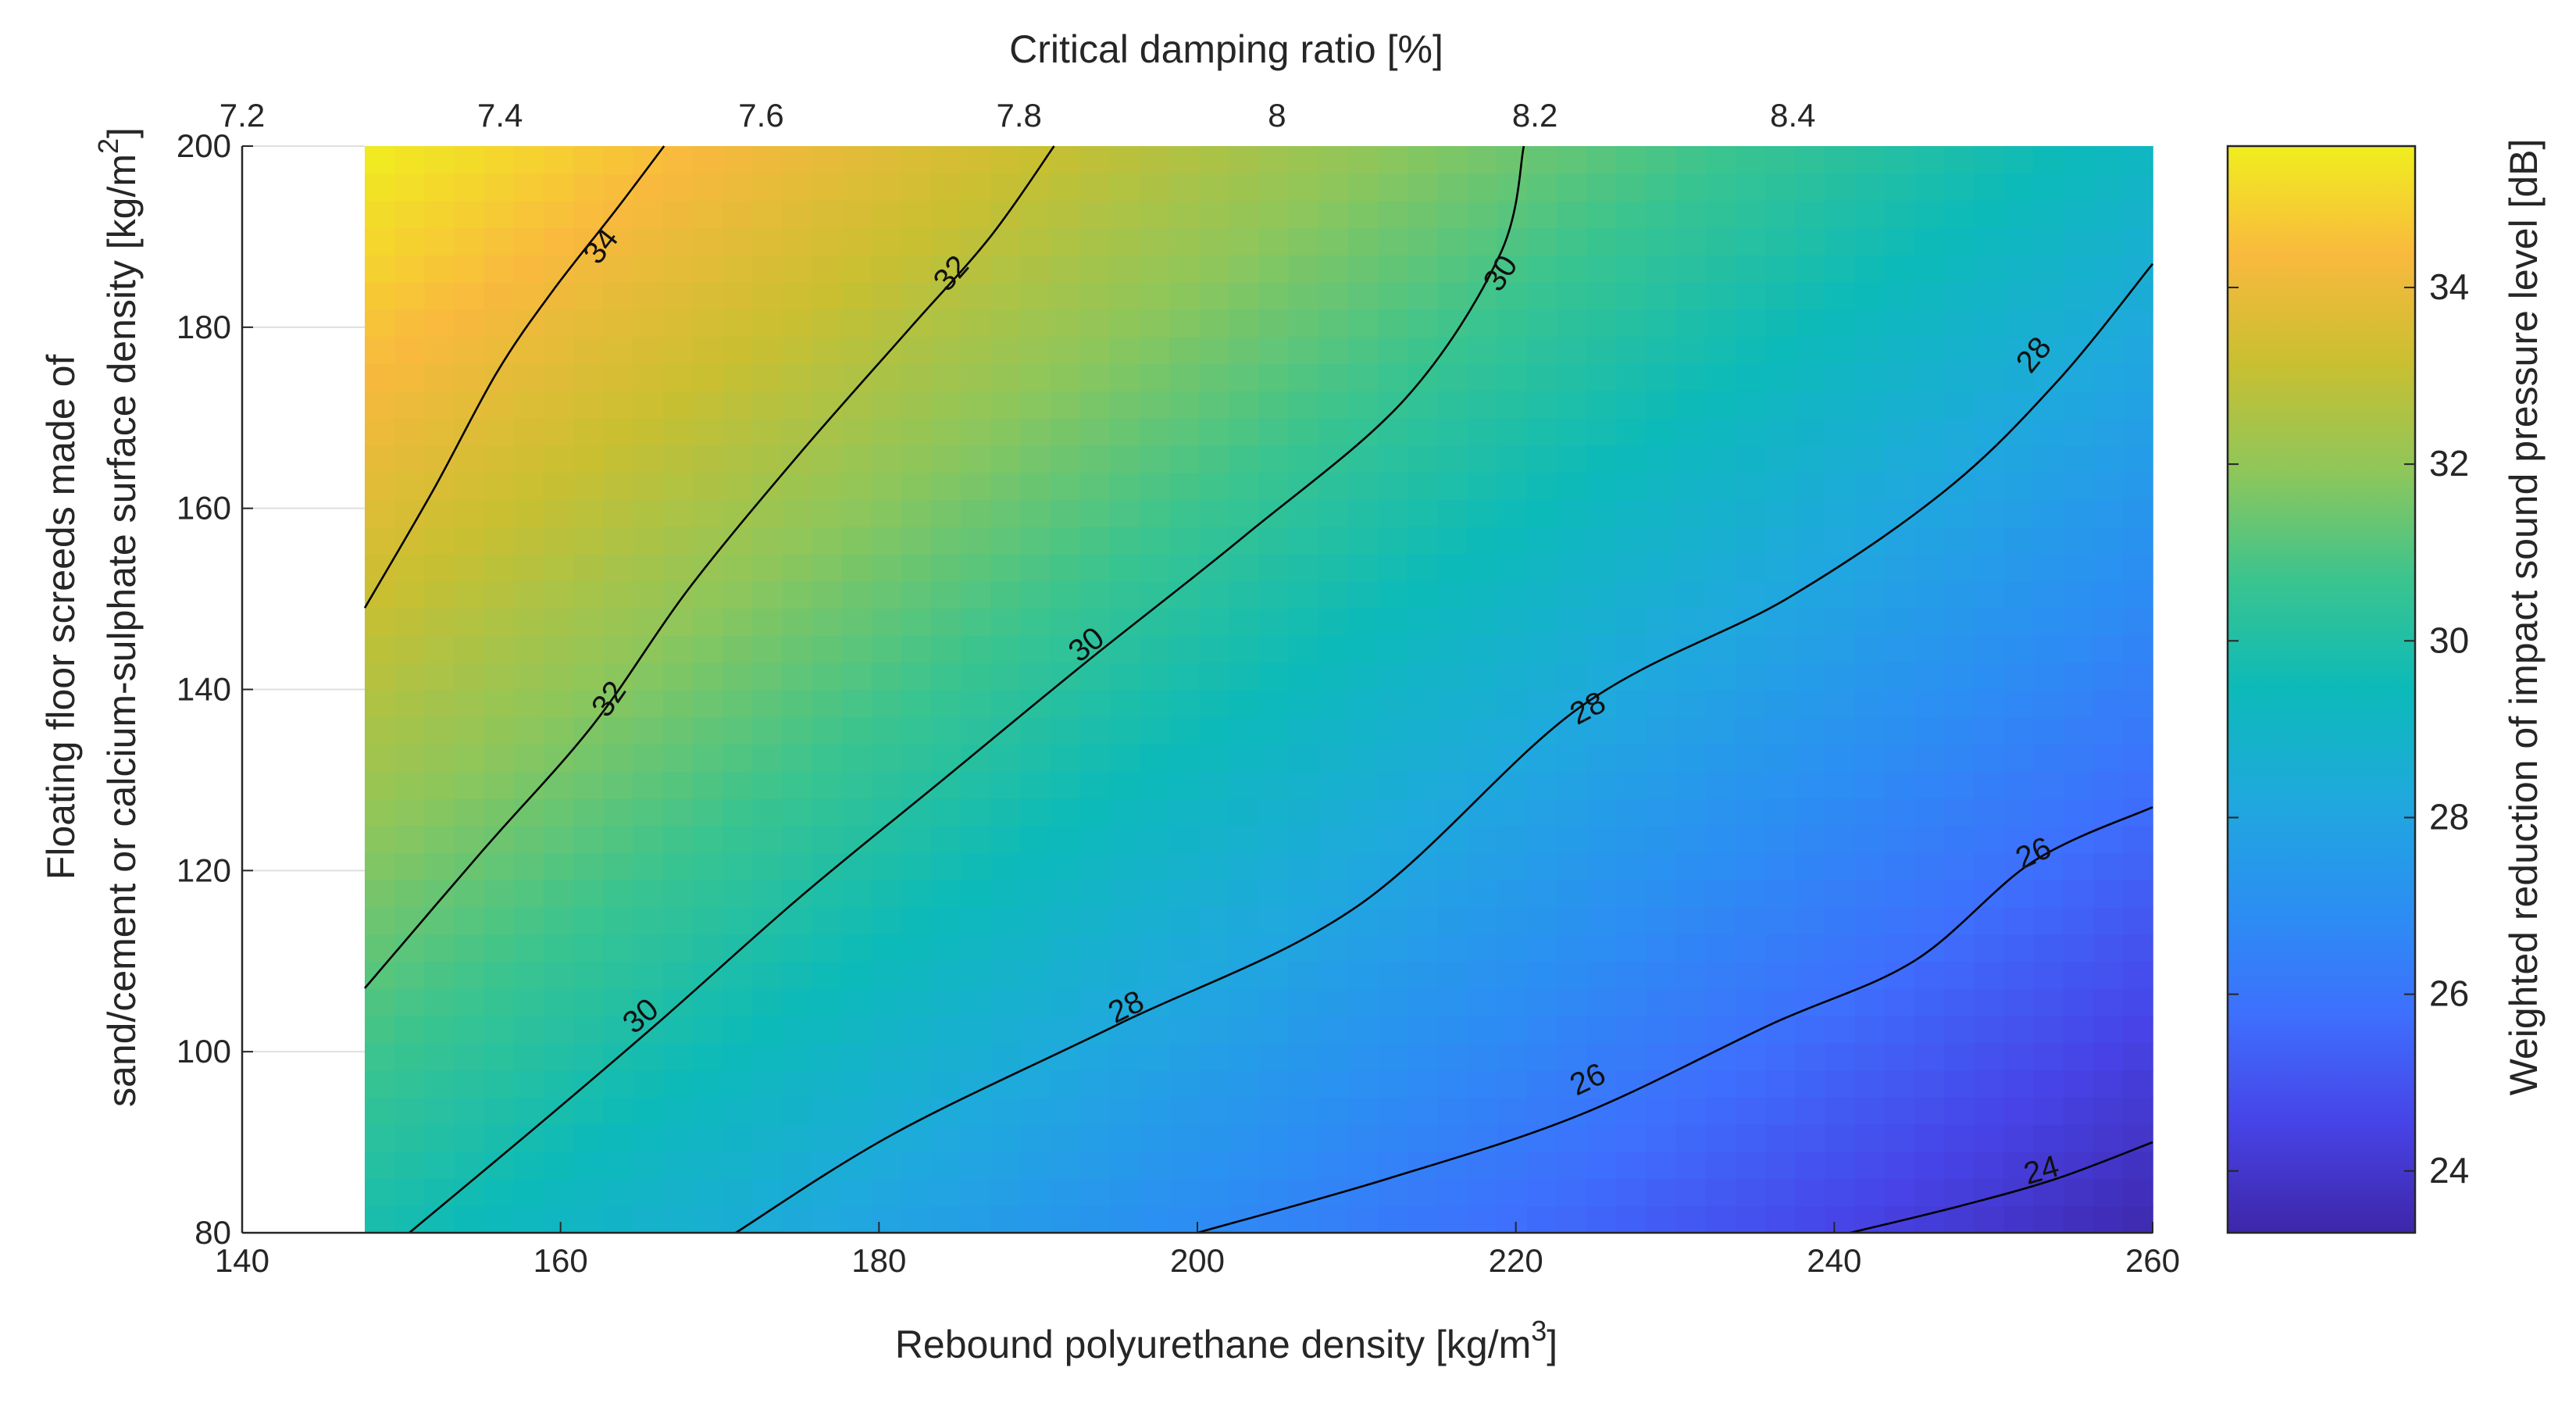 The image size is (2576, 1407). I want to click on x-tick-label: 240, so click(1834, 1260).